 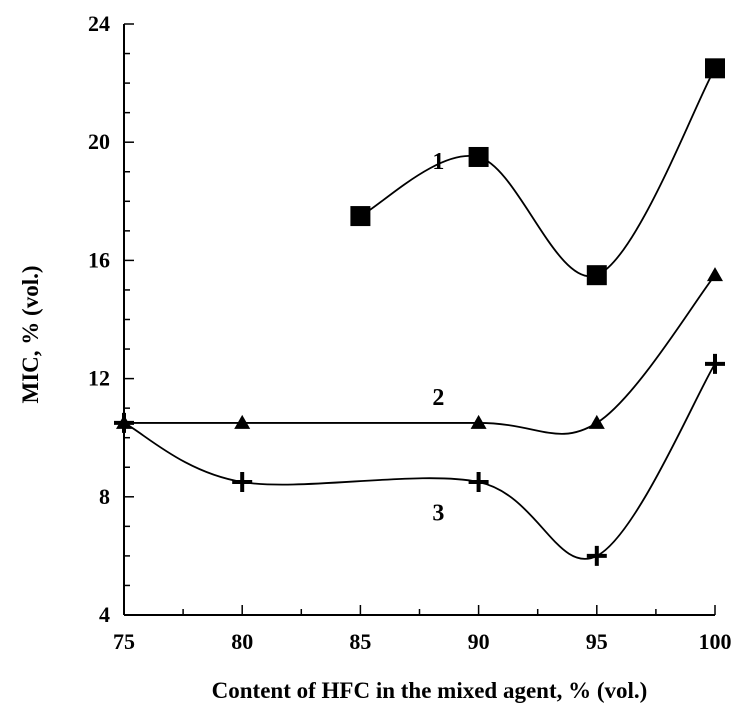 I want to click on y-axis-title: MIC, % (vol.), so click(x=30, y=335).